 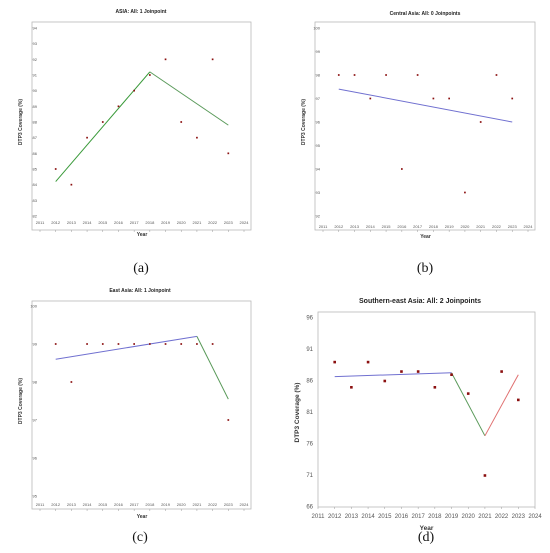 I want to click on y-tick-label: 100, so click(x=33, y=306).